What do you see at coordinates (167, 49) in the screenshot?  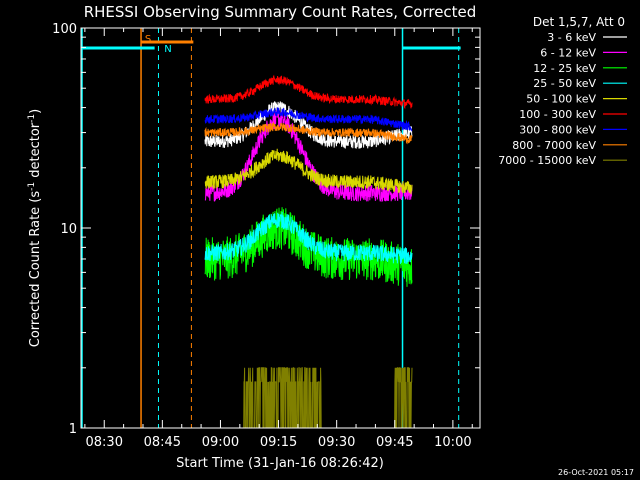 I see `night-flag-label: N` at bounding box center [167, 49].